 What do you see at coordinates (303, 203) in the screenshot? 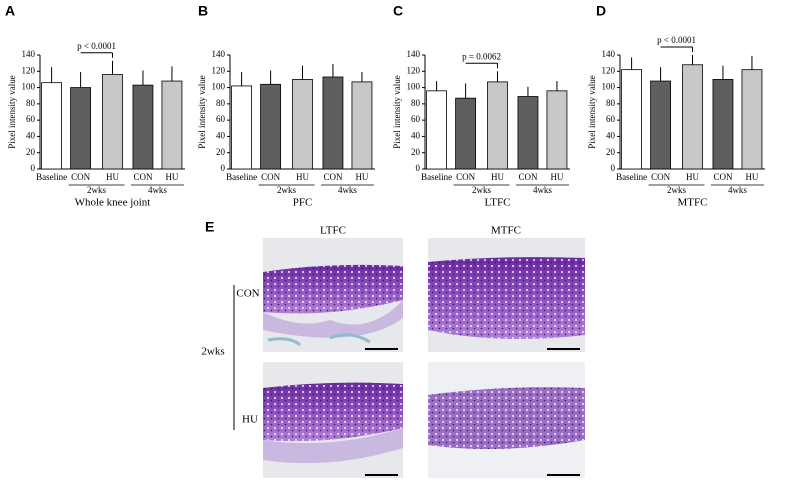
I see `x-axis-label: PFC` at bounding box center [303, 203].